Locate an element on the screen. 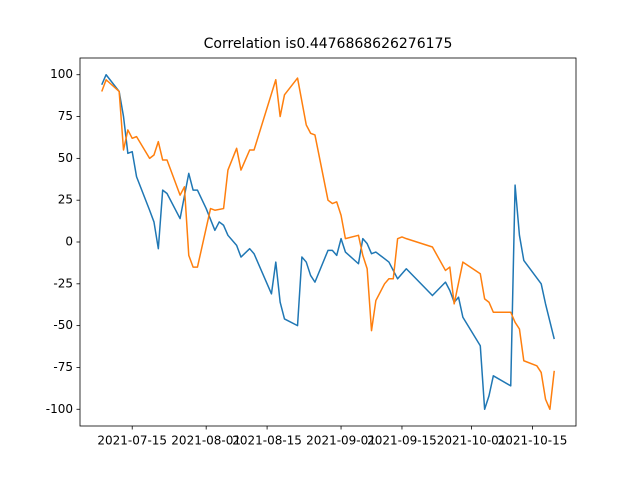  x-tick-label: 2021-08-15 is located at coordinates (267, 441).